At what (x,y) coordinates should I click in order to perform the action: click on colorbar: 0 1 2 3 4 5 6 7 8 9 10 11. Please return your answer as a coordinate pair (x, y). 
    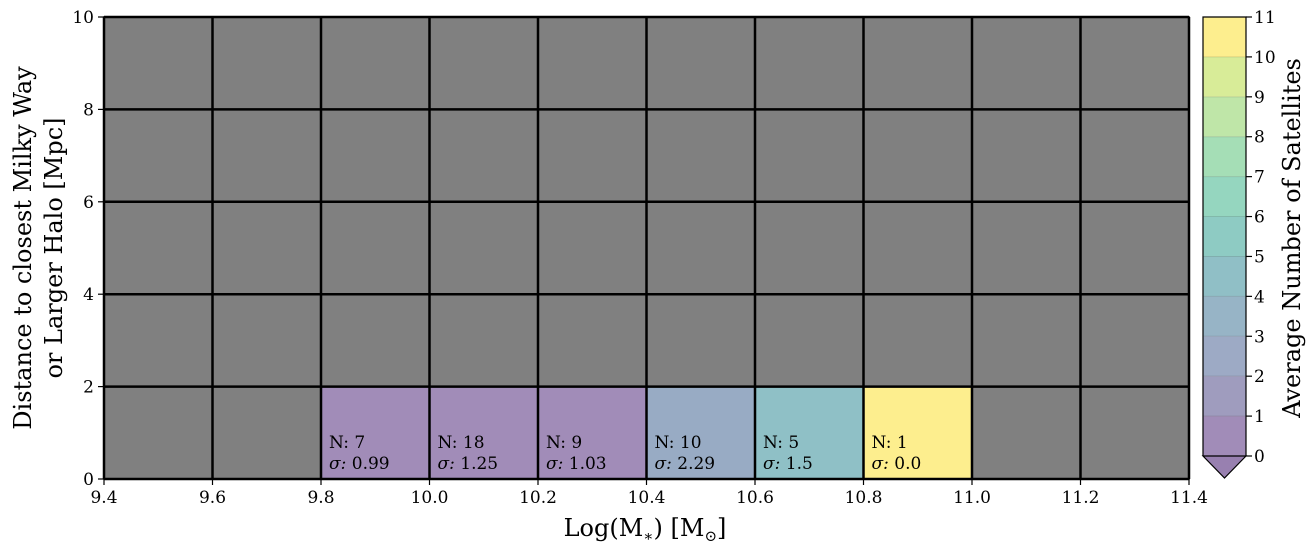
    Looking at the image, I should click on (1238, 243).